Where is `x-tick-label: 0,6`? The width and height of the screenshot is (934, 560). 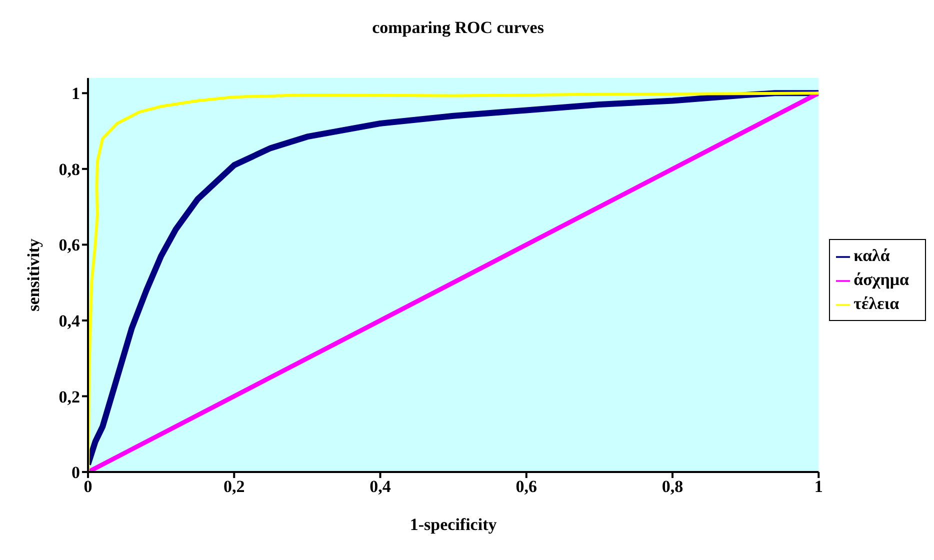 x-tick-label: 0,6 is located at coordinates (526, 486).